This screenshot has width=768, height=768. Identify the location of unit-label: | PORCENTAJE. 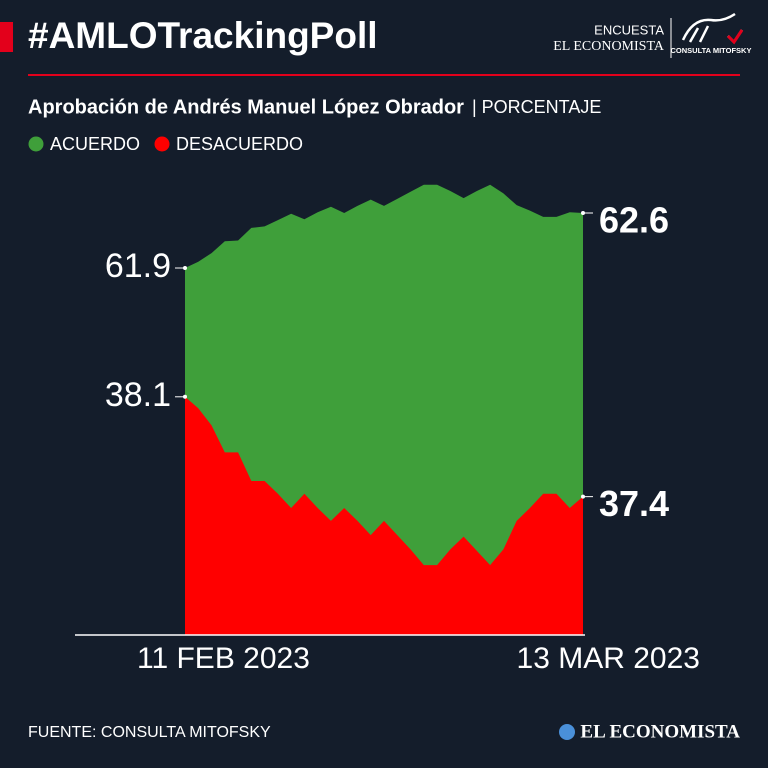
(536, 107).